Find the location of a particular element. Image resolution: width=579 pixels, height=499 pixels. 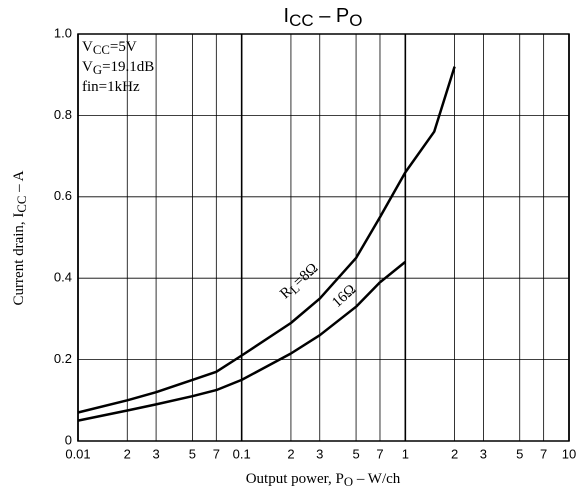

series-label: RL=8Ω is located at coordinates (300, 282).